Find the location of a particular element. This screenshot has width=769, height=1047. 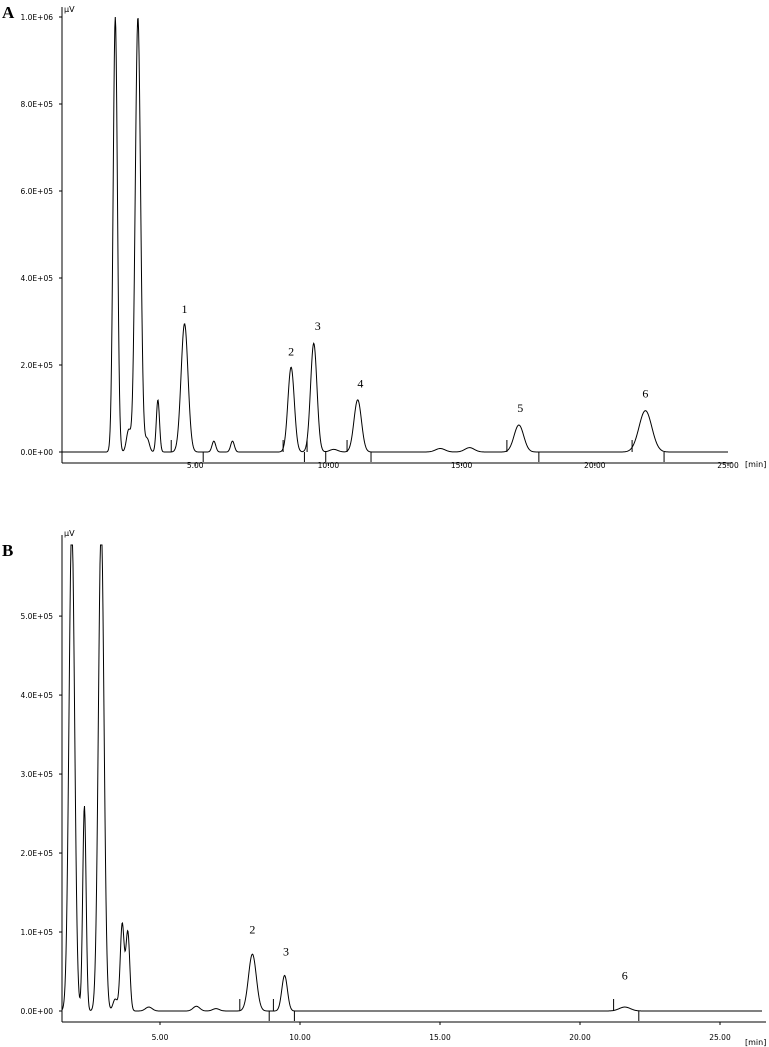

panel-a-y-tick-label: 2.0E+05 is located at coordinates (37, 365).